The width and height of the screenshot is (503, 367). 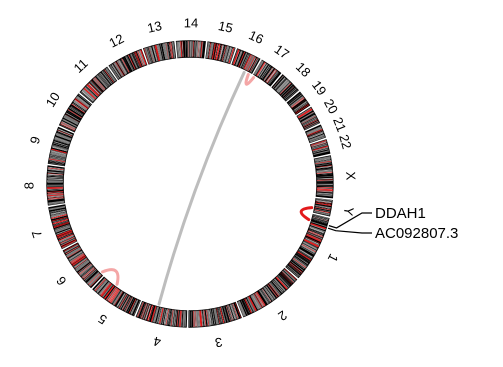 I want to click on chromosome-label-13: 13, so click(x=154, y=27).